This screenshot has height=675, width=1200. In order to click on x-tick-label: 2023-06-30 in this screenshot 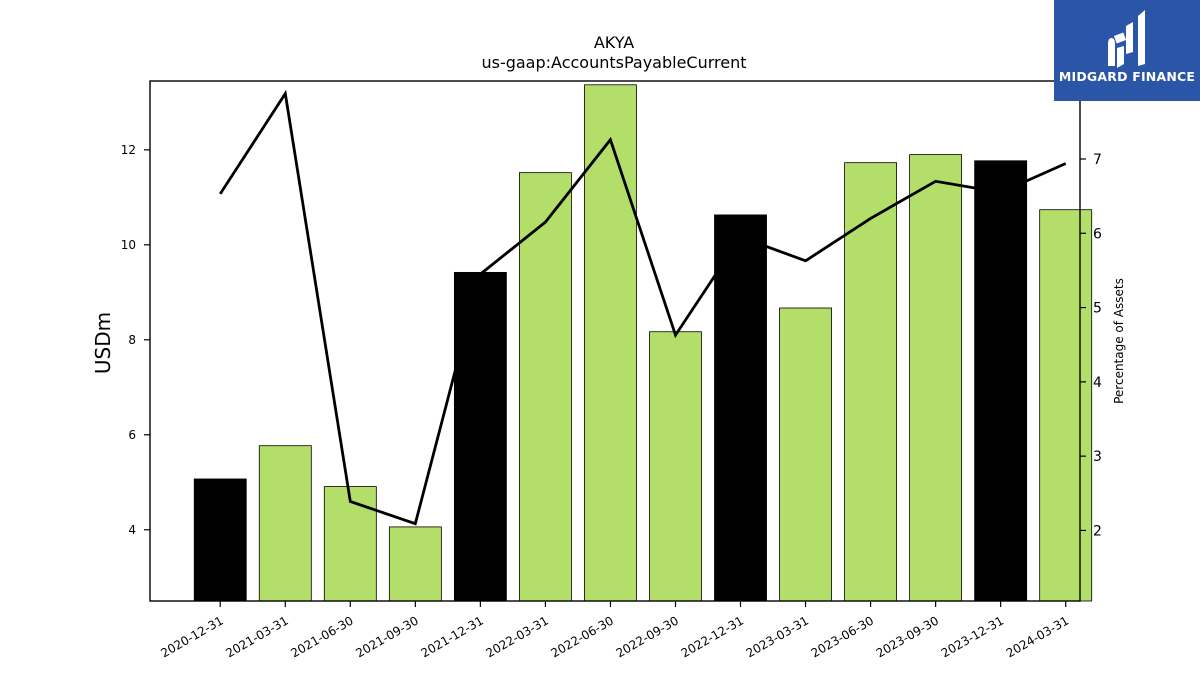, I will do `click(842, 636)`.